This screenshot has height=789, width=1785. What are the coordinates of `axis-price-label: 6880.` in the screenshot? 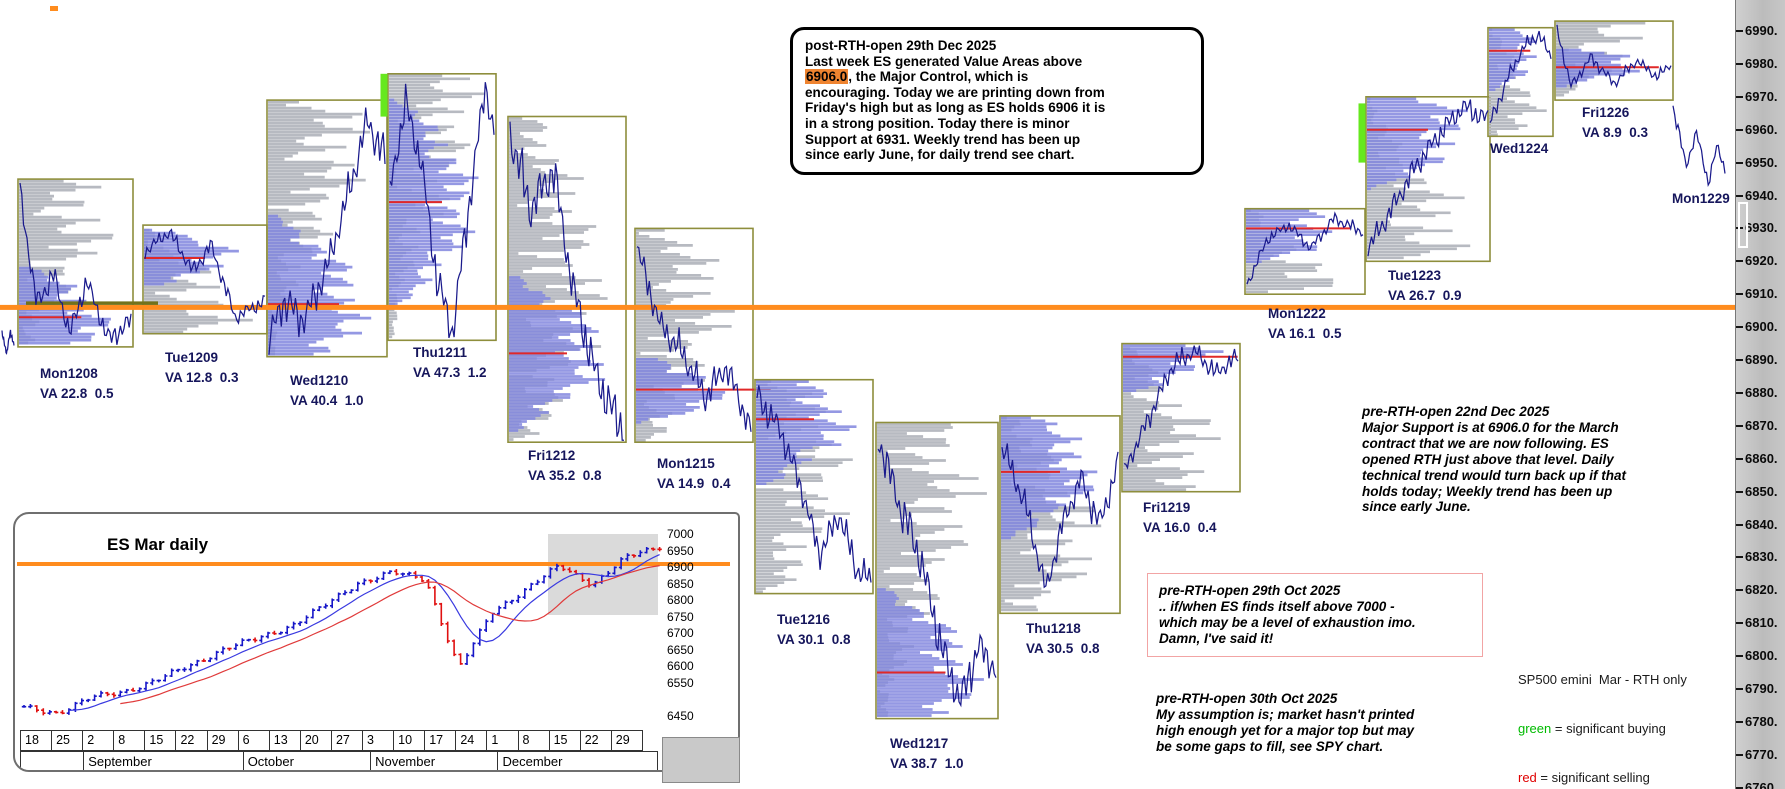 It's located at (1761, 392).